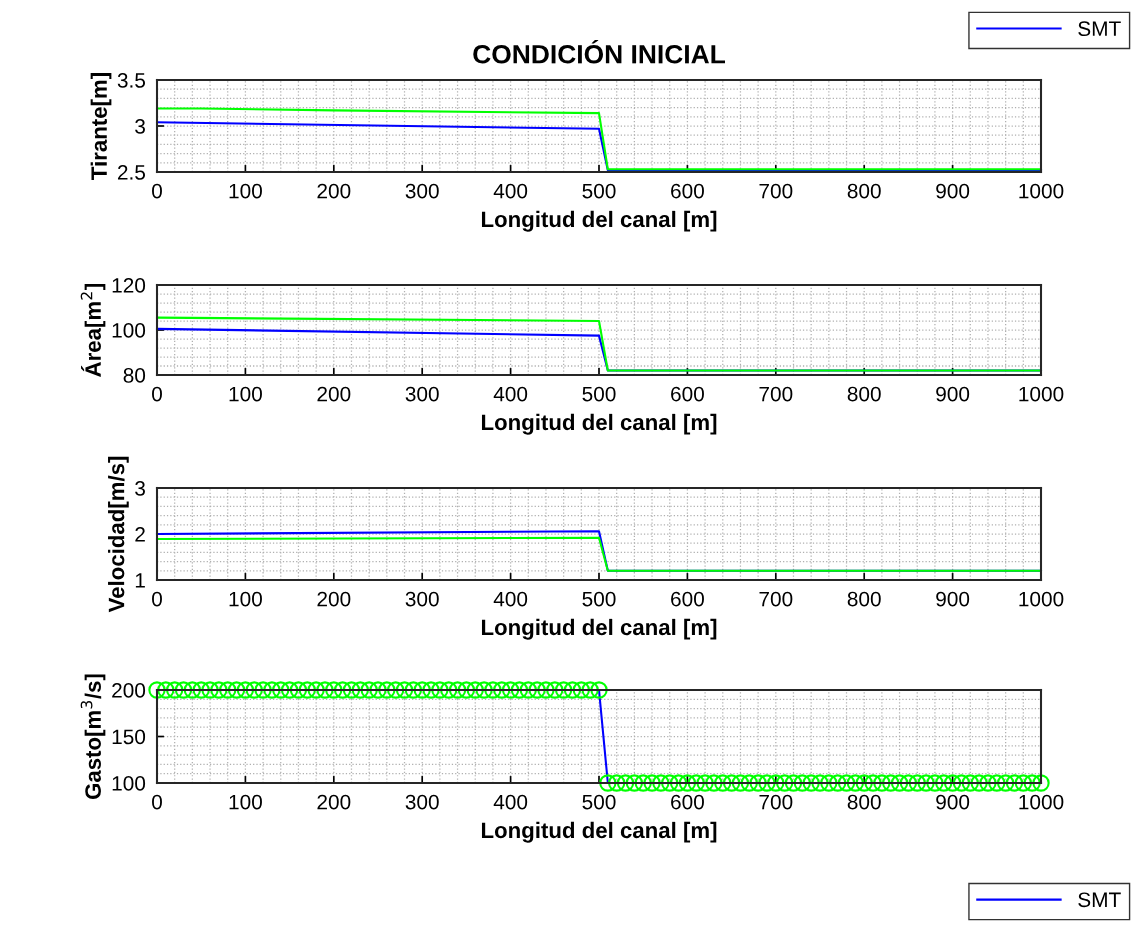 This screenshot has width=1143, height=936. Describe the element at coordinates (129, 285) in the screenshot. I see `y-tick-label: 120` at that location.